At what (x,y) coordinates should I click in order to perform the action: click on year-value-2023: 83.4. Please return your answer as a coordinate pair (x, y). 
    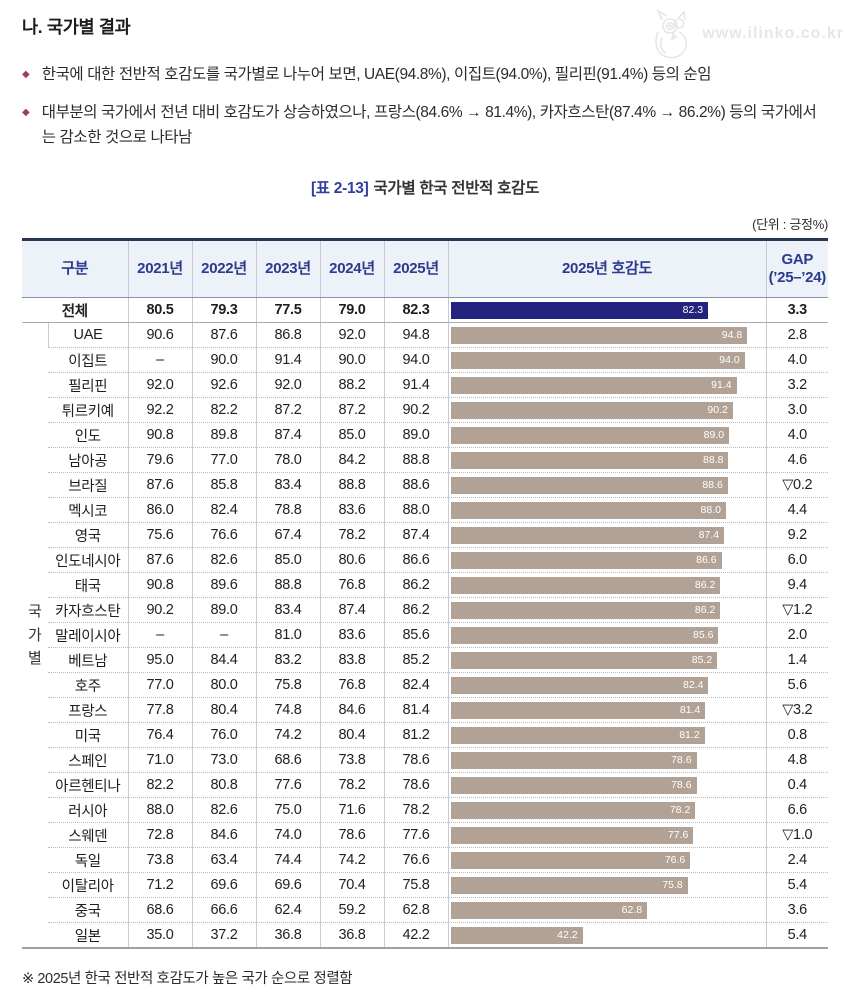
    Looking at the image, I should click on (288, 485).